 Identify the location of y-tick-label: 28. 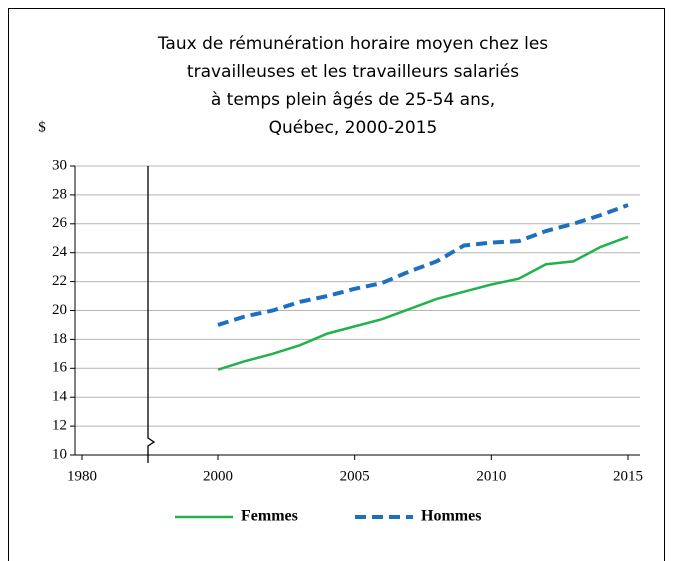
(59, 194).